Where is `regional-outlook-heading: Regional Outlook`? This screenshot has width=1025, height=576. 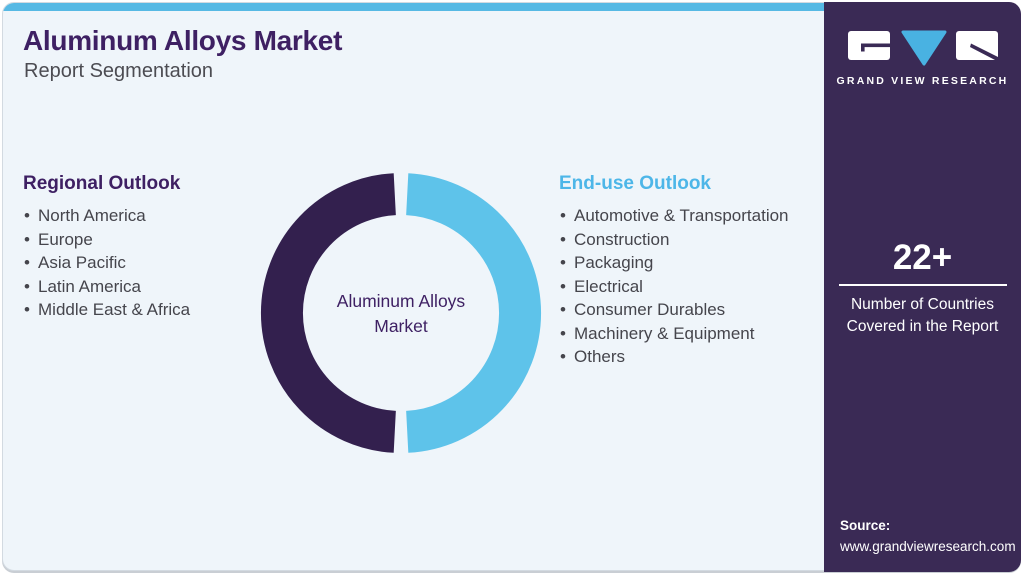 regional-outlook-heading: Regional Outlook is located at coordinates (102, 183).